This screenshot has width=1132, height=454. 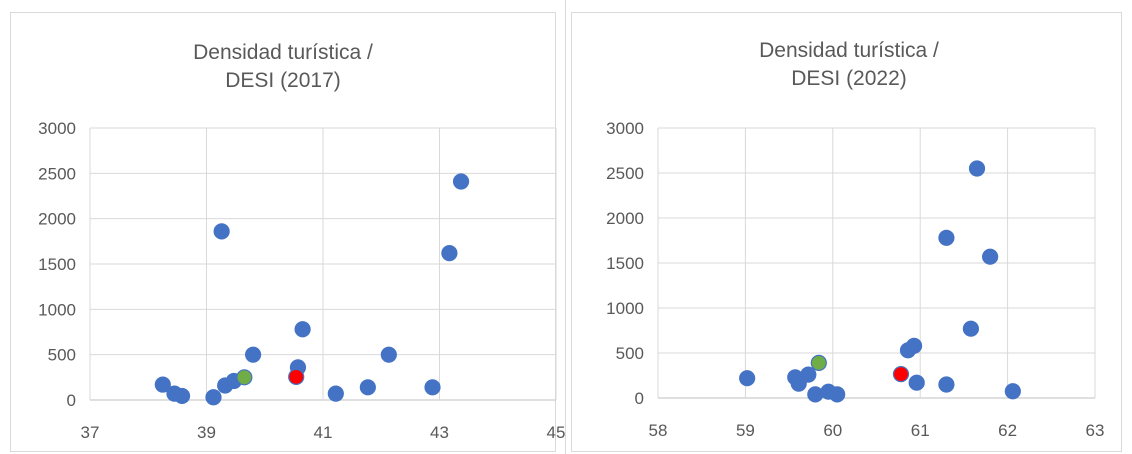 I want to click on chart-title-line-2: DESI (2022), so click(x=849, y=78).